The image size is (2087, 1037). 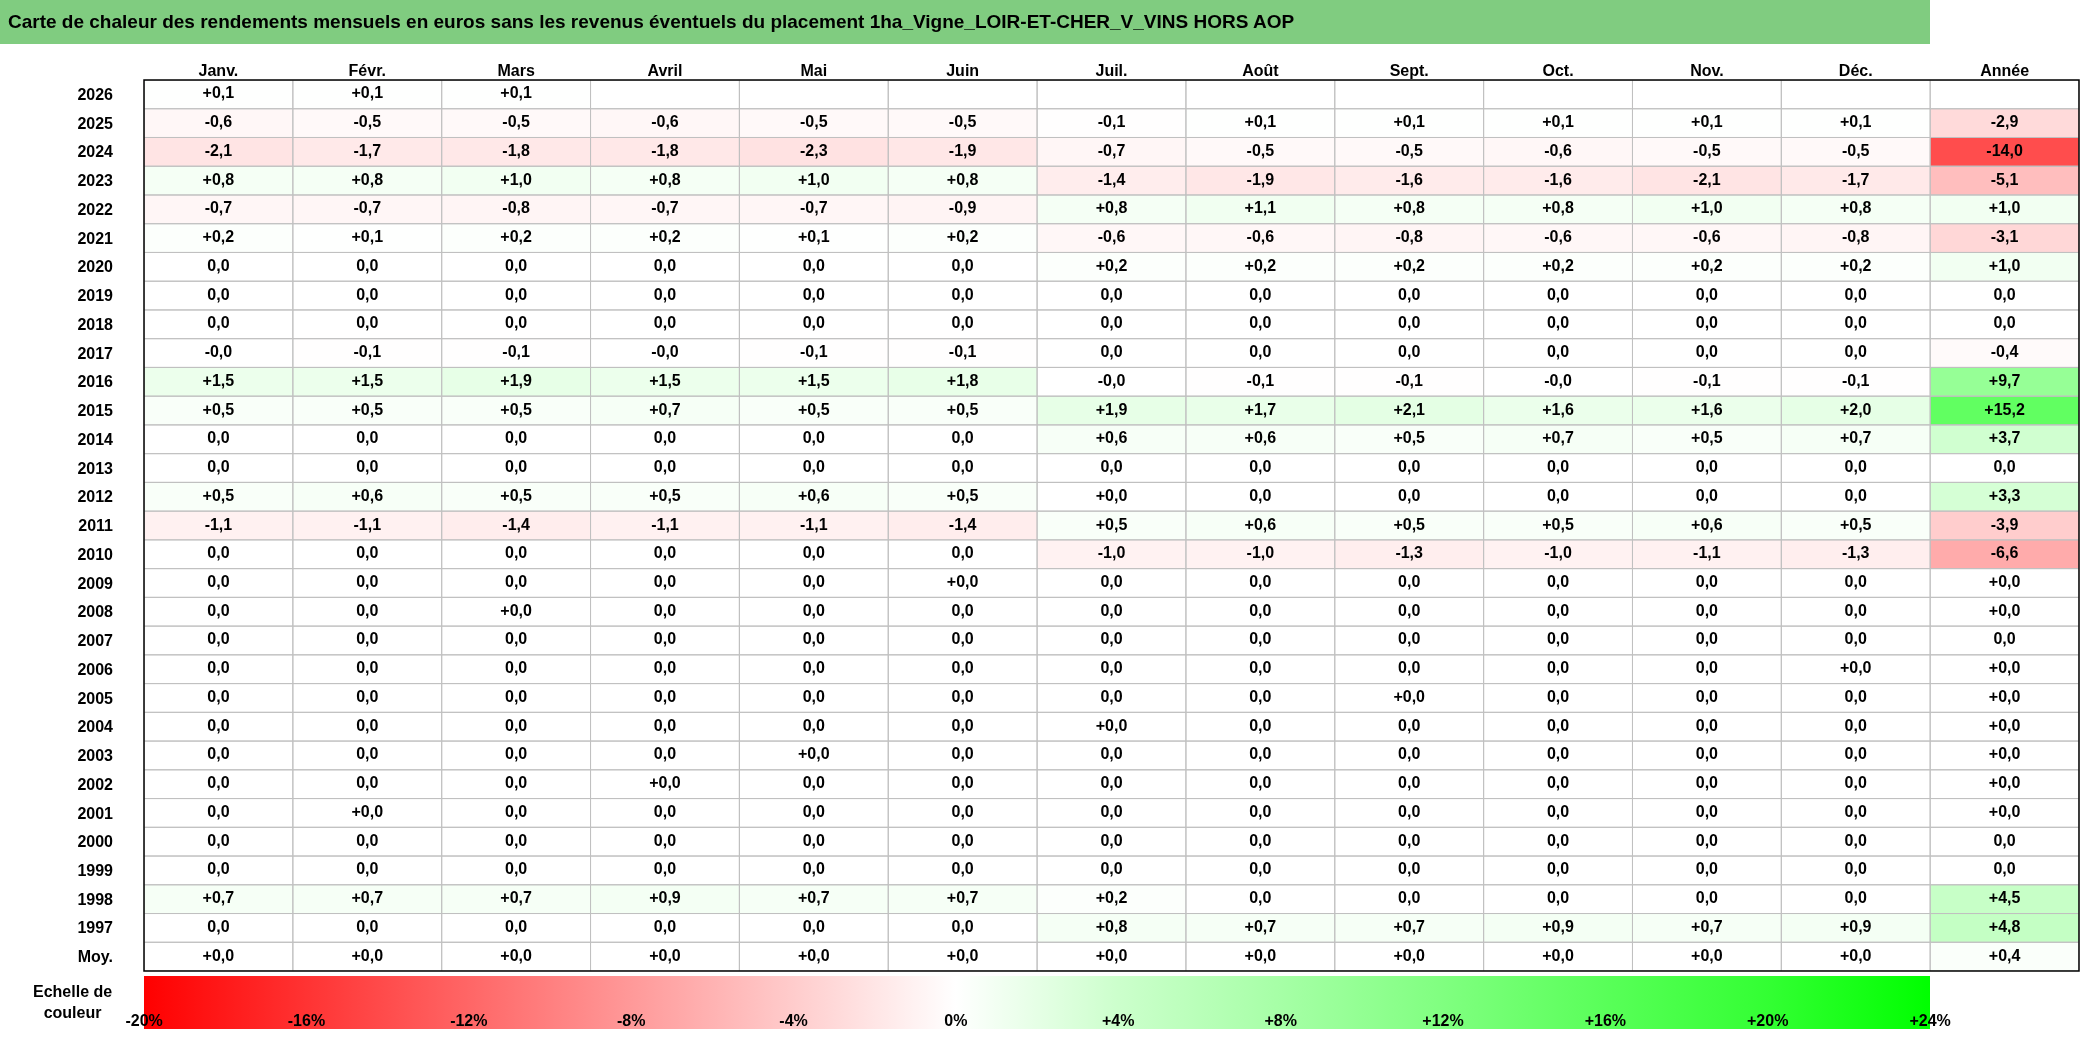 I want to click on data-label: +0,2, so click(x=218, y=237).